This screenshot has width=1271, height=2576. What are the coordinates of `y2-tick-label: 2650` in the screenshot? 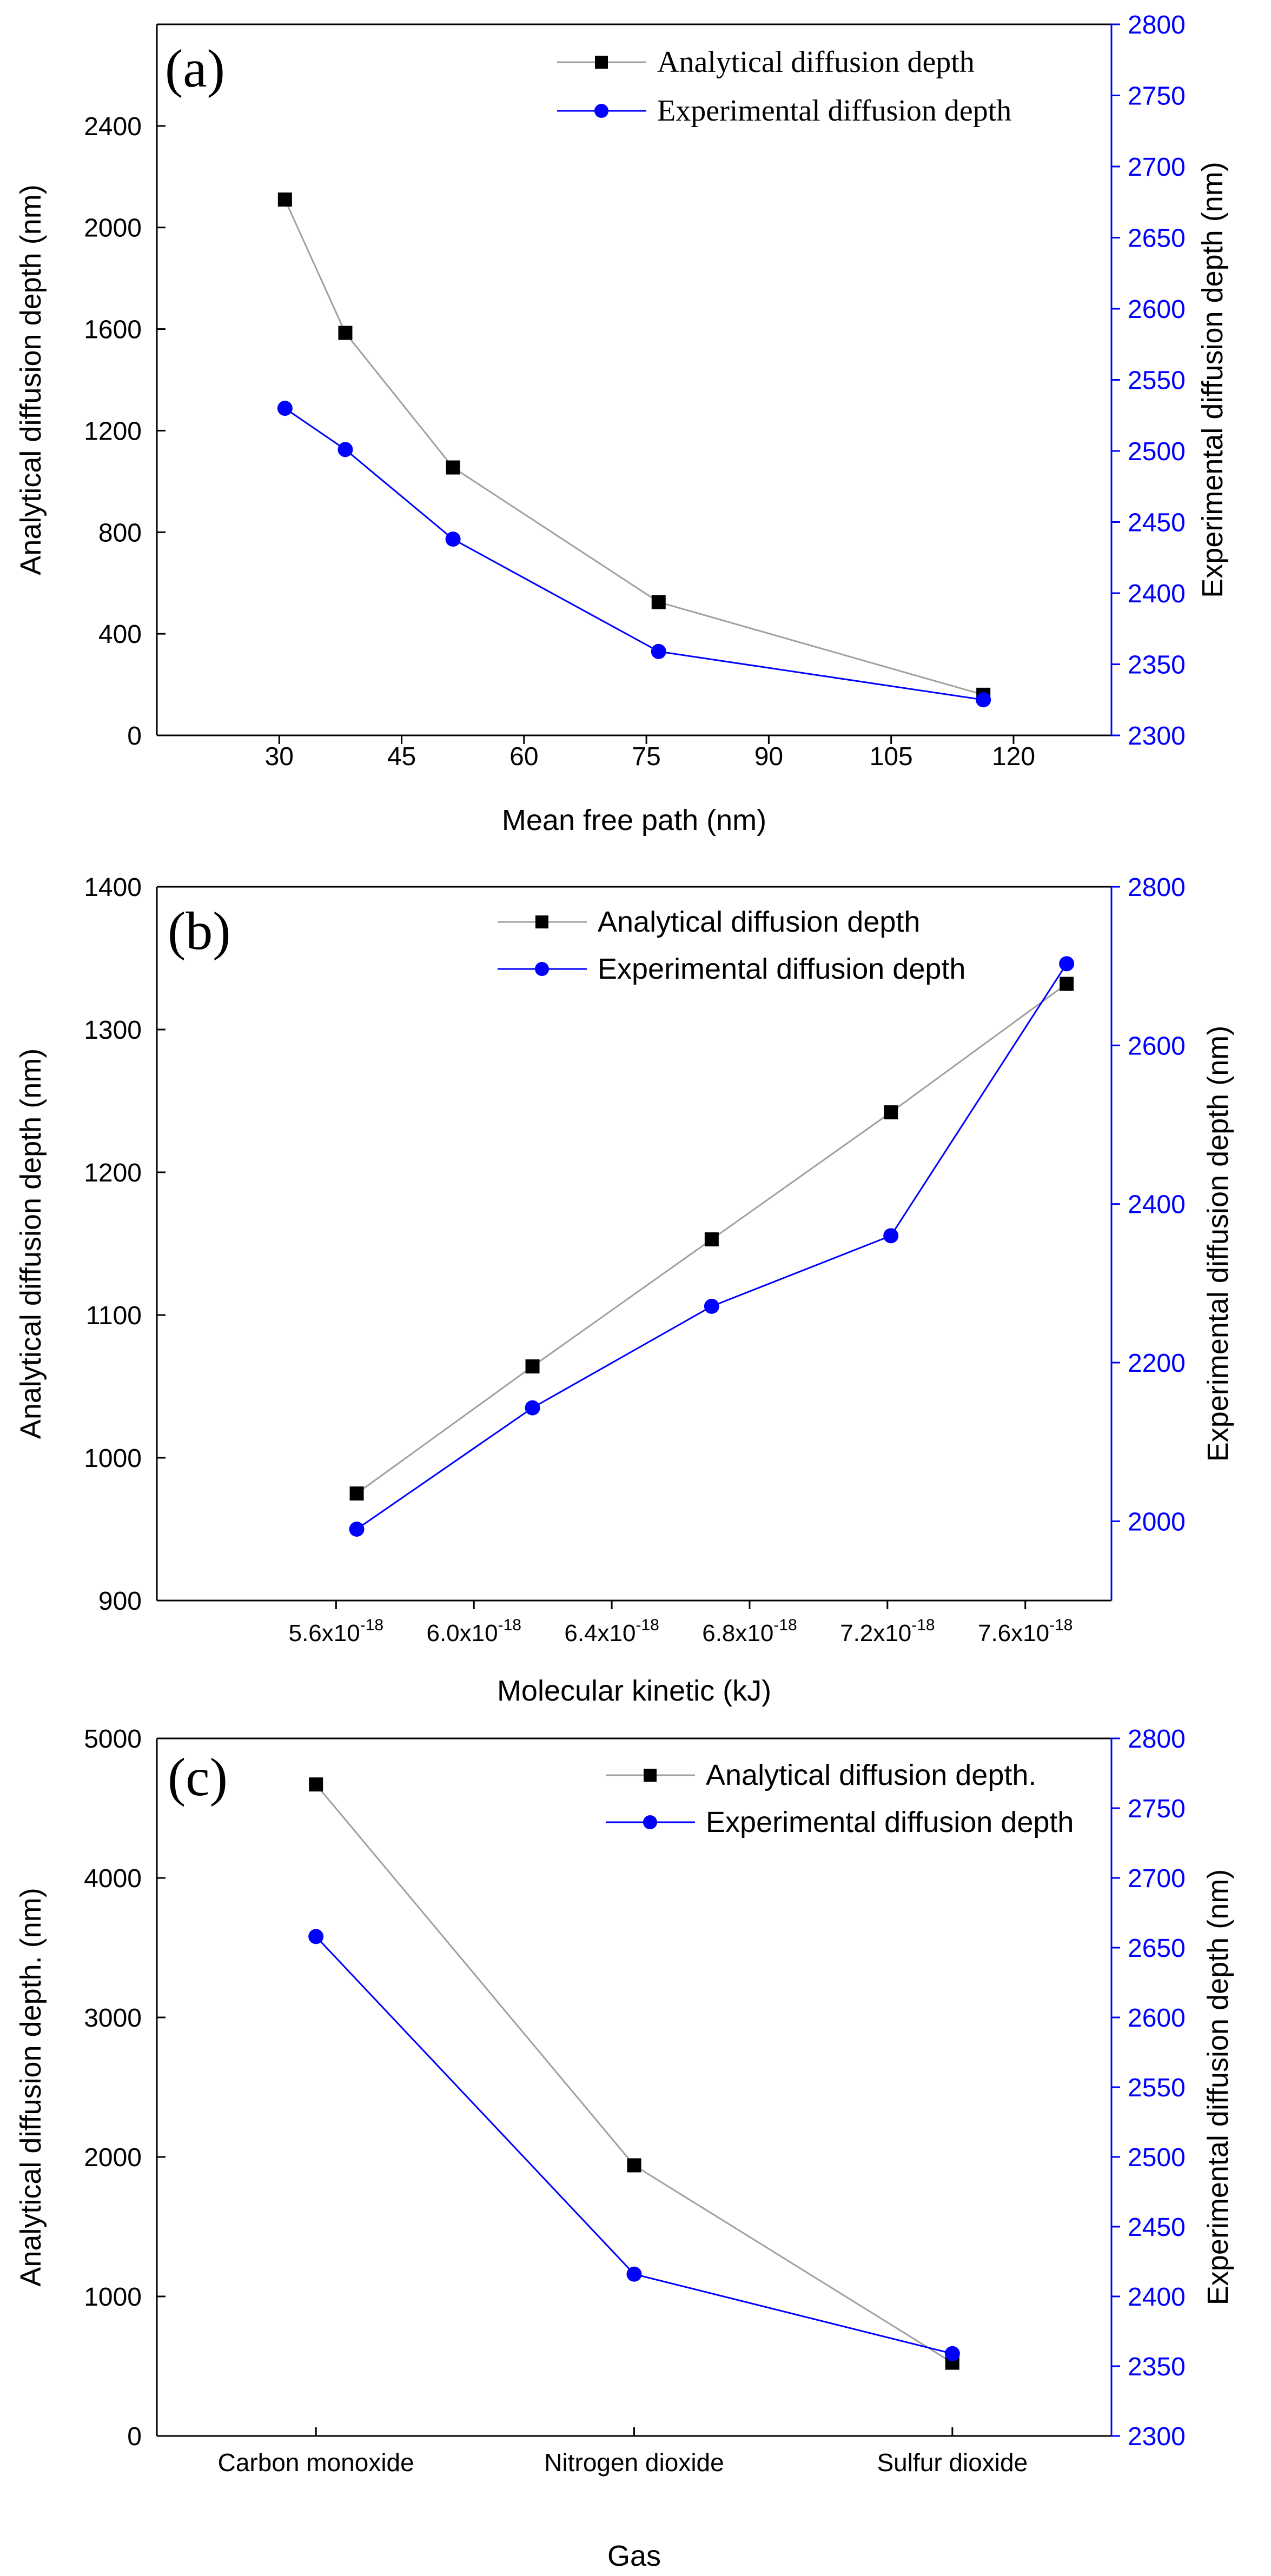 It's located at (1157, 238).